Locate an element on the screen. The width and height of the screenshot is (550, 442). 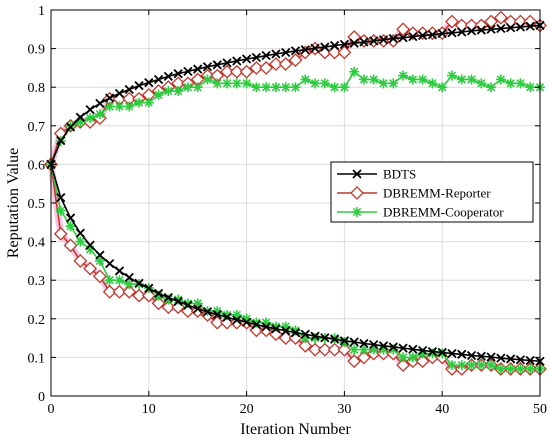
legend-item: BDTS is located at coordinates (376, 174).